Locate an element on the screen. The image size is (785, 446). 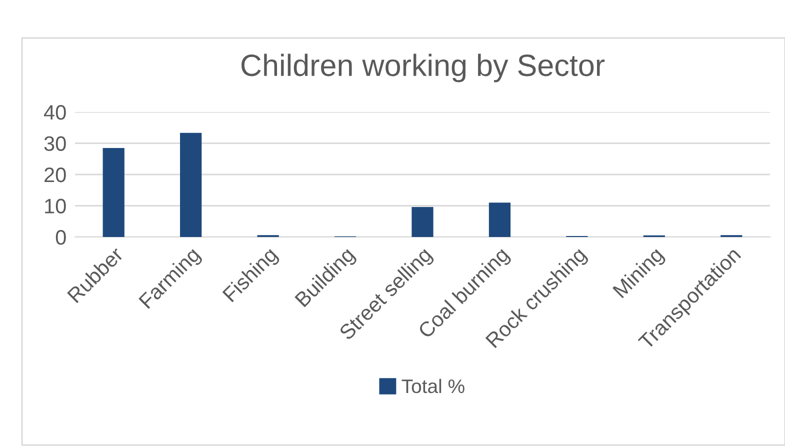
y-tick-label: 10 is located at coordinates (55, 206).